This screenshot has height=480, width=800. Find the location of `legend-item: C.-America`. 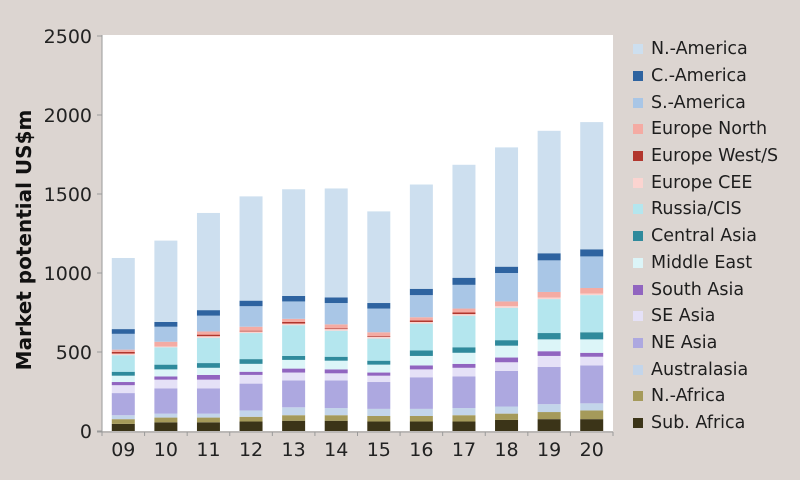

legend-item: C.-America is located at coordinates (705, 76).